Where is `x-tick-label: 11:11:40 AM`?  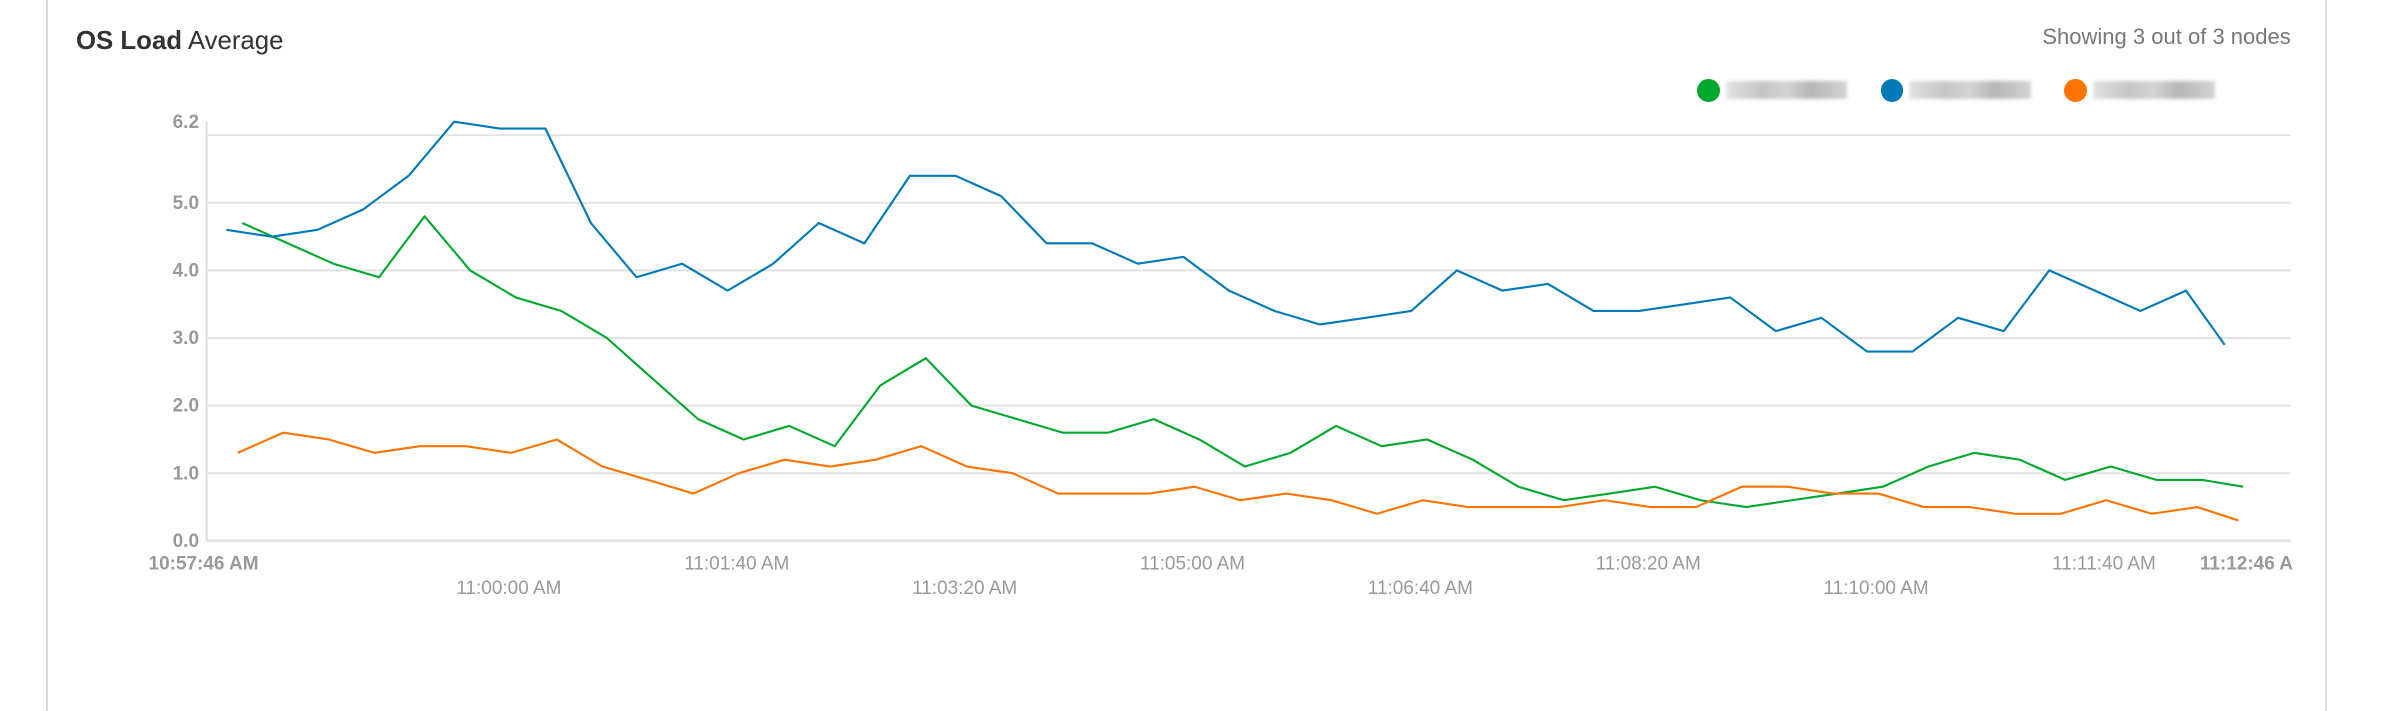 x-tick-label: 11:11:40 AM is located at coordinates (2104, 564).